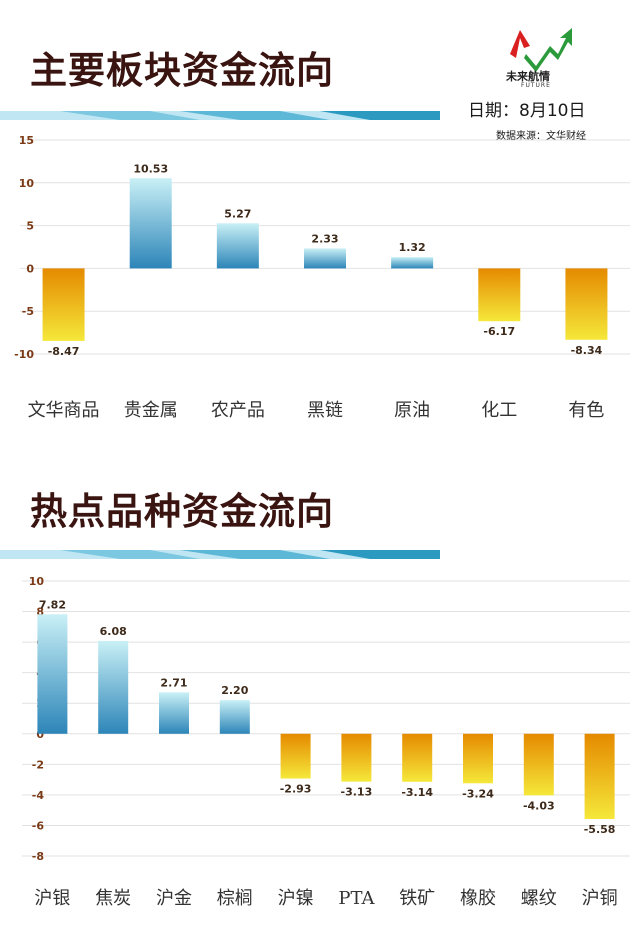 The height and width of the screenshot is (944, 642). What do you see at coordinates (174, 898) in the screenshot?
I see `category-label: 沪金` at bounding box center [174, 898].